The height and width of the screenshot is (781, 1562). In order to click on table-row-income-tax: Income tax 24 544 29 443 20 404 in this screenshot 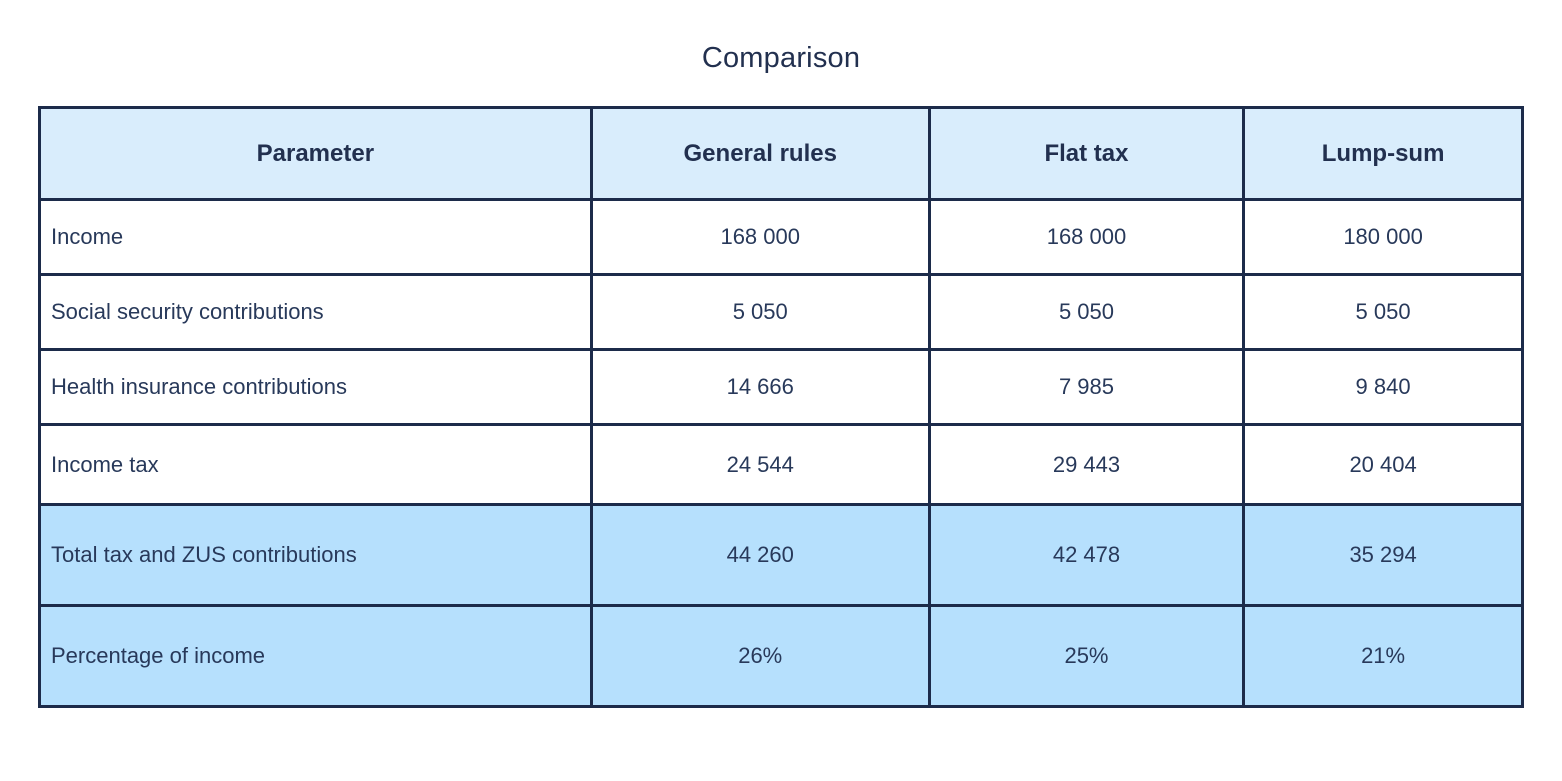, I will do `click(781, 464)`.